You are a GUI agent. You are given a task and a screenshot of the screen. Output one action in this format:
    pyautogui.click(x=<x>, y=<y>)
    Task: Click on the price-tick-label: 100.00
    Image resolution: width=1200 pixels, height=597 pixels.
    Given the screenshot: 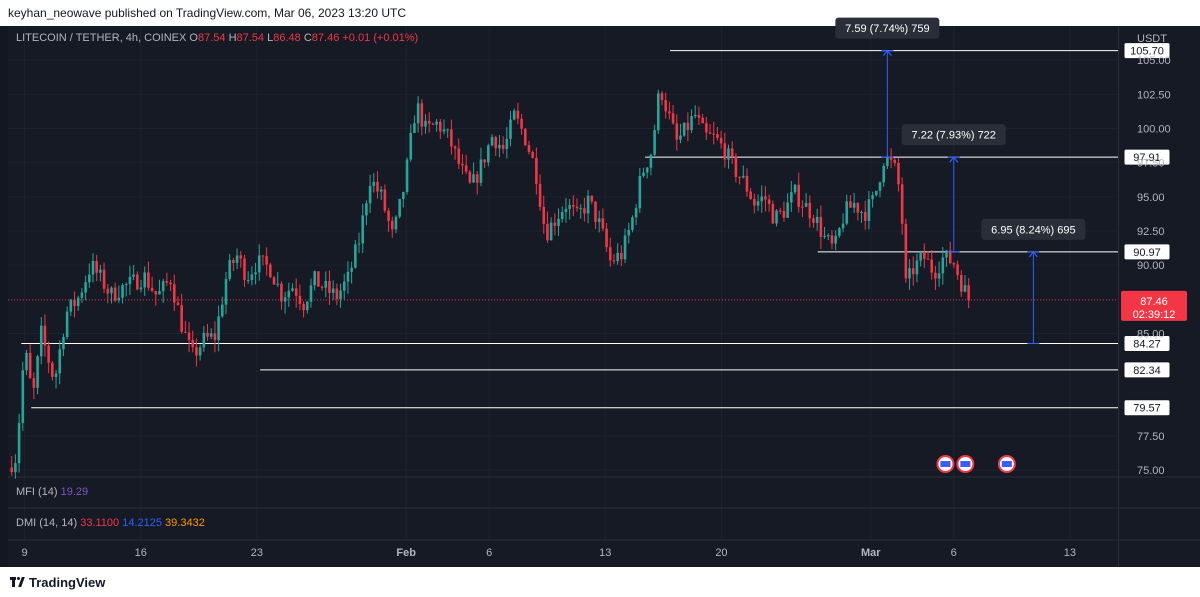 What is the action you would take?
    pyautogui.click(x=1154, y=130)
    